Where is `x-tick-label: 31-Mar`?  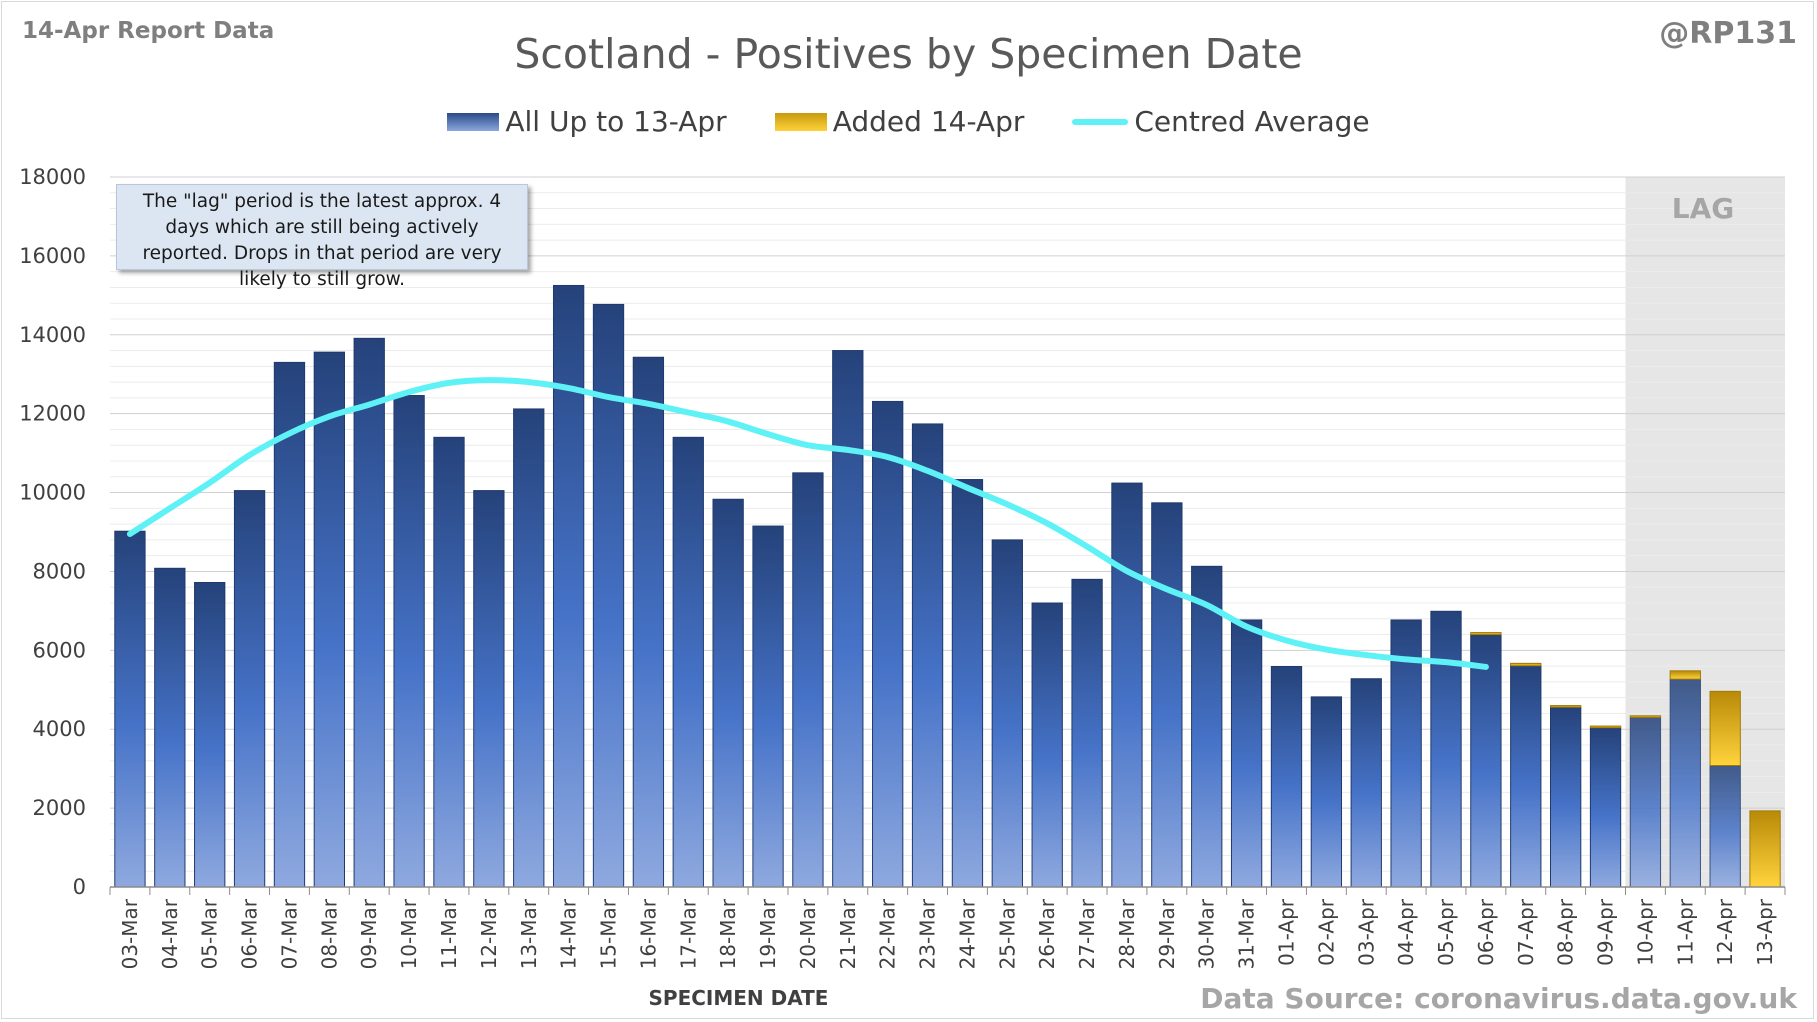
x-tick-label: 31-Mar is located at coordinates (1247, 933).